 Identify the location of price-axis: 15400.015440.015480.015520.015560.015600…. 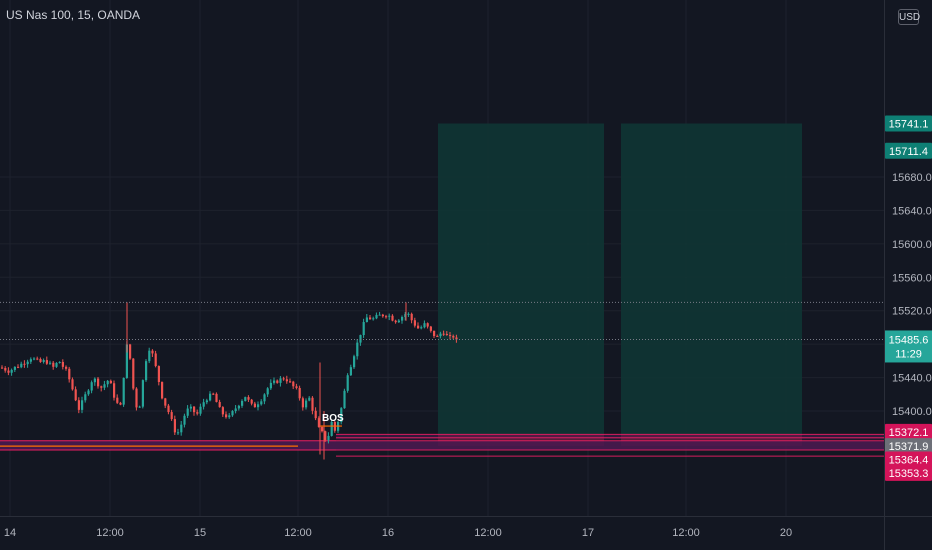
(912, 295).